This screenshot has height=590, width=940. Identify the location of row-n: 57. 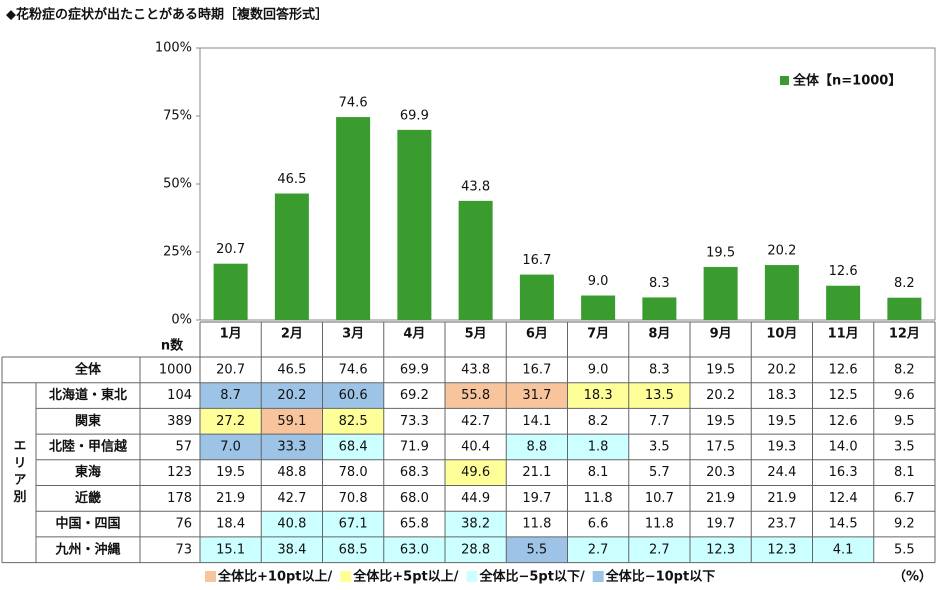
(183, 446).